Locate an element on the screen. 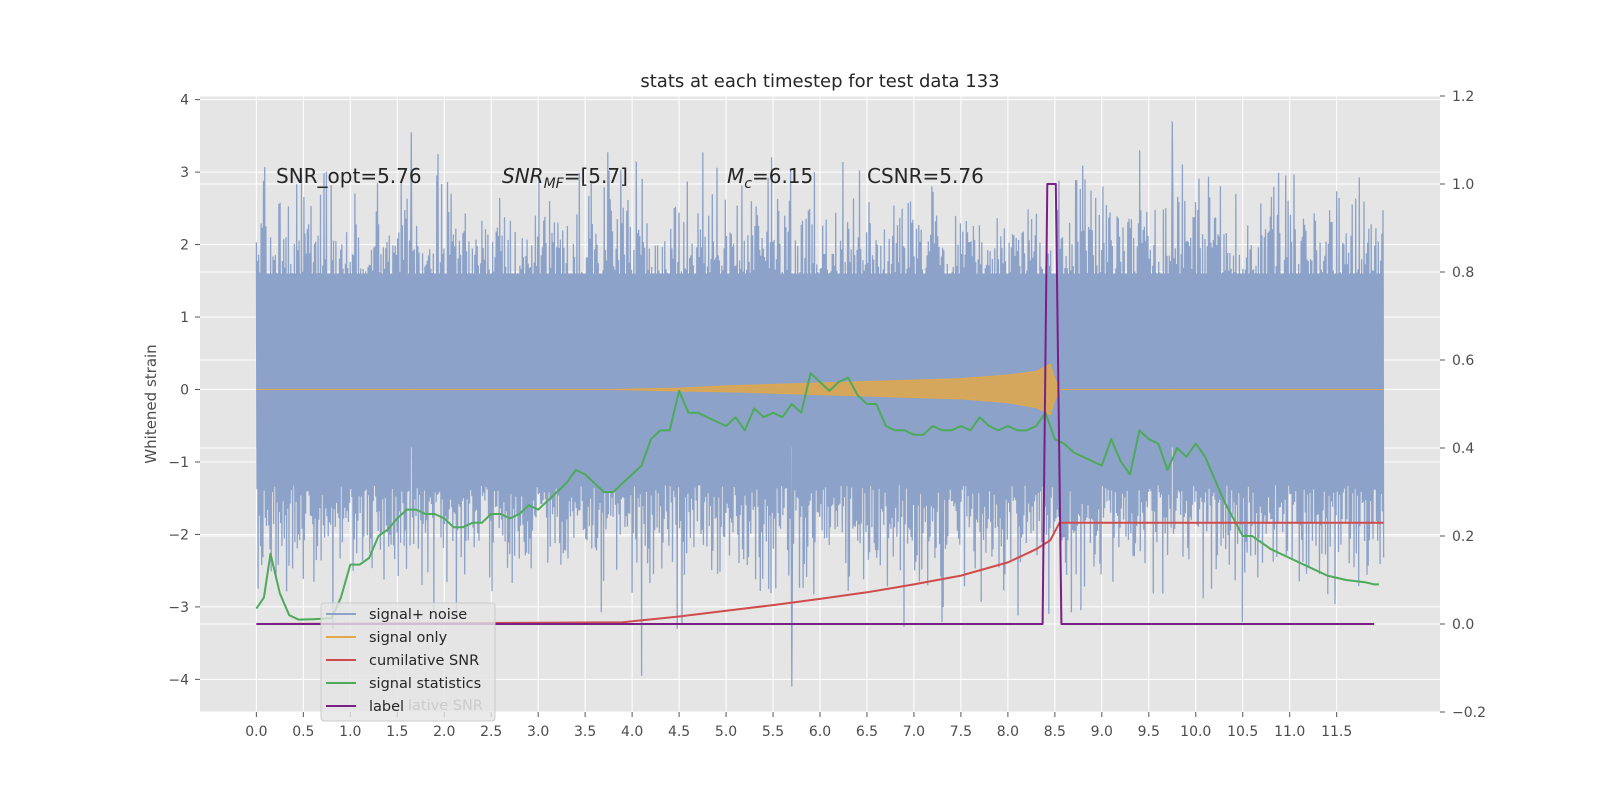 The width and height of the screenshot is (1600, 800). x-tick-label: 7.0 is located at coordinates (914, 732).